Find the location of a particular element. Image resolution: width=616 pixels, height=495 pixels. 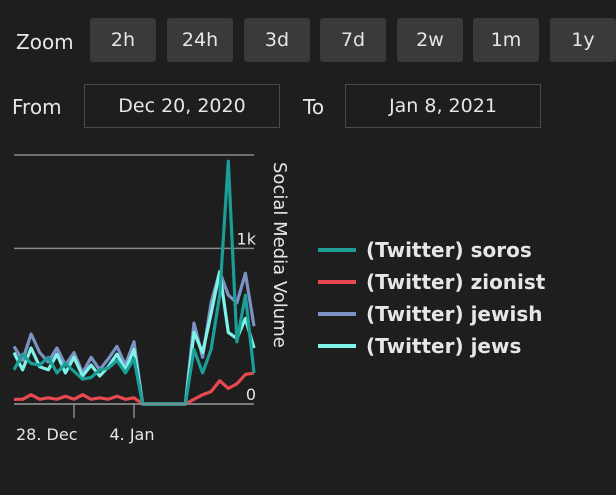

y-axis-labels: 0 1k is located at coordinates (247, 316).